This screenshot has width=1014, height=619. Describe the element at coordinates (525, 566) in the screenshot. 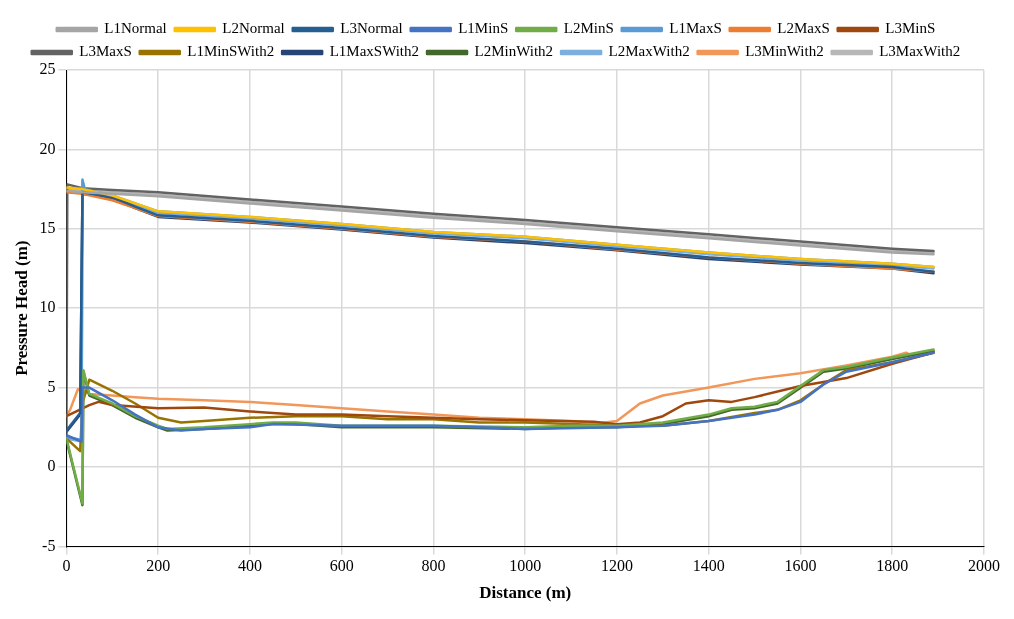

I see `x-tick-label: 1000` at that location.